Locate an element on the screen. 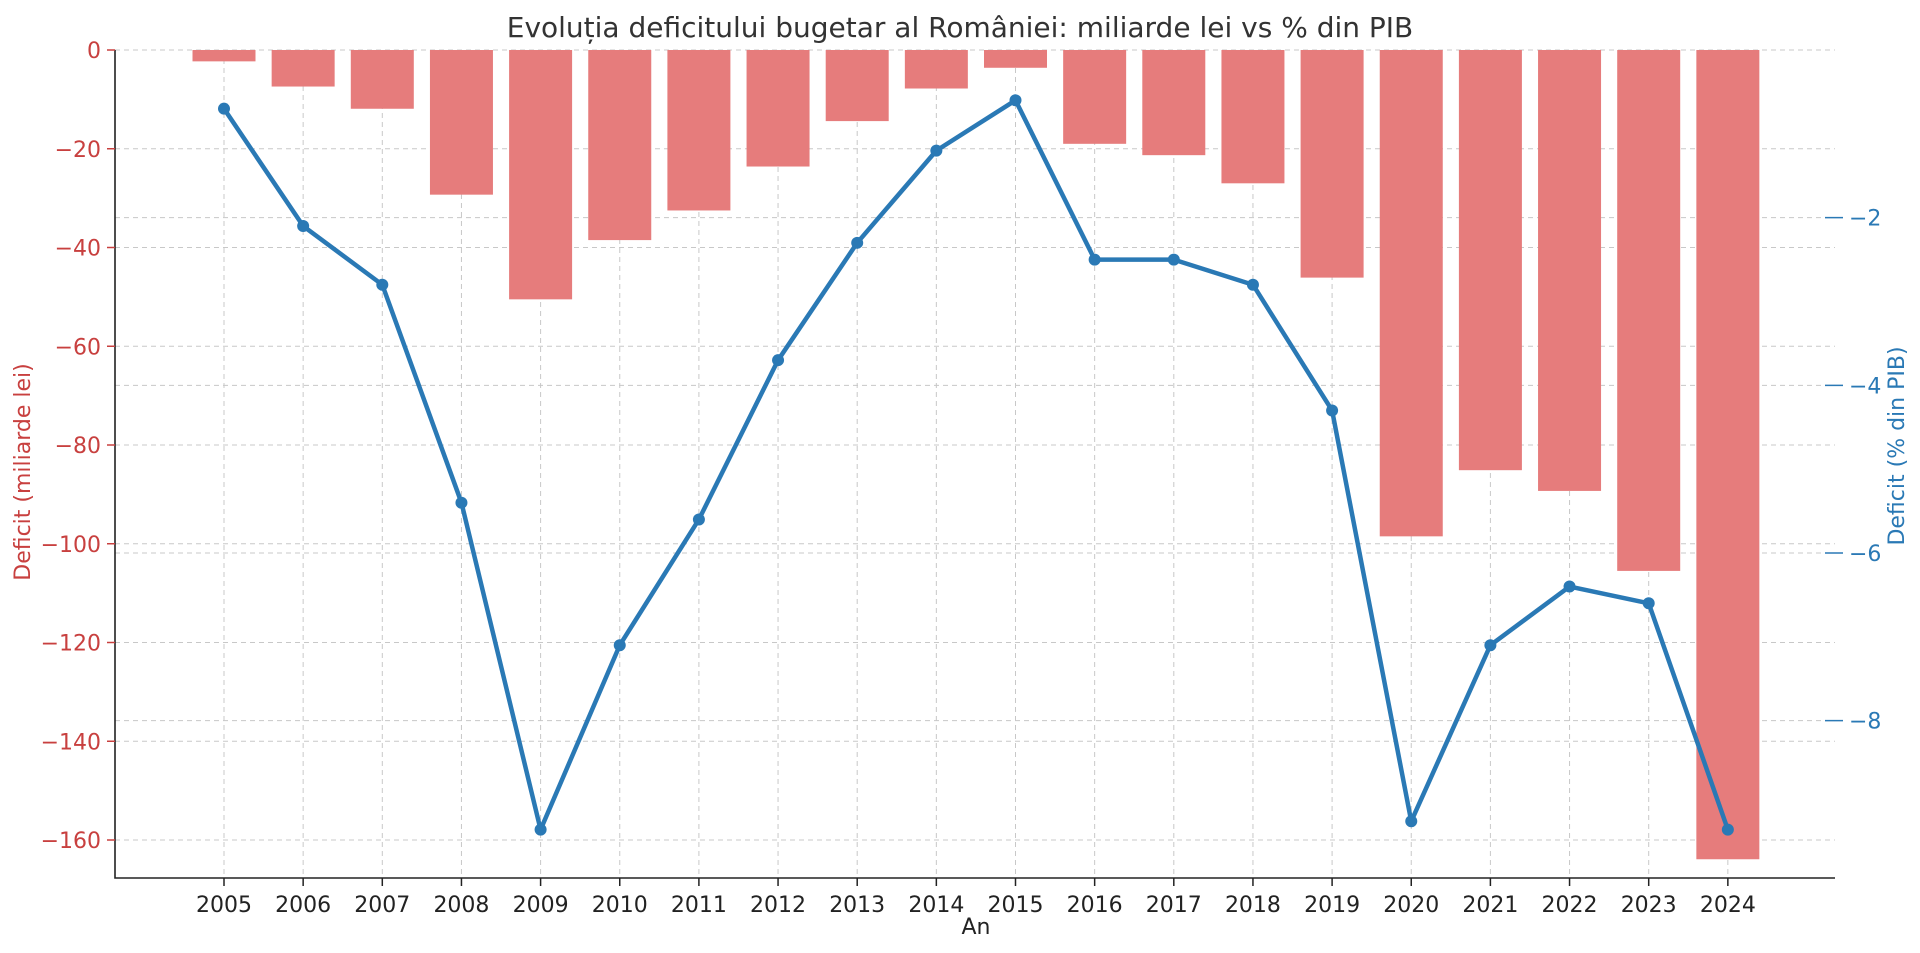  line-point-2020 is located at coordinates (1411, 821).